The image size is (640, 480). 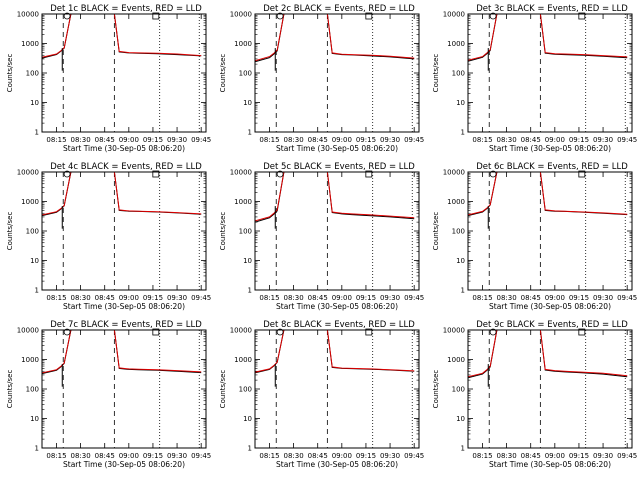 I want to click on panel-title: Det 1c BLACK = Events, RED = LLD, so click(x=126, y=9).